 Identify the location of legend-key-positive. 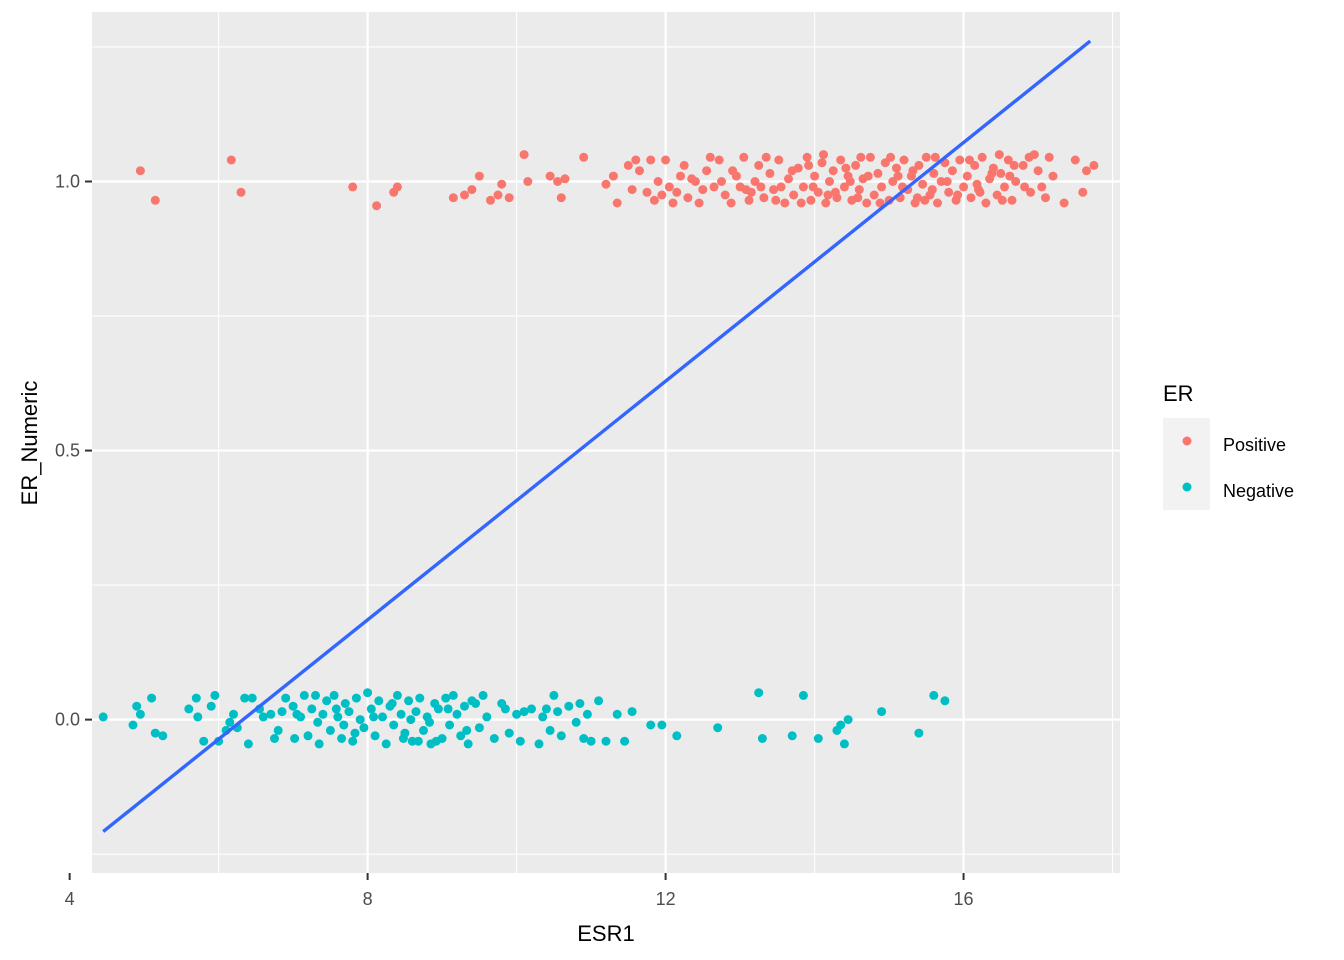
(1187, 441).